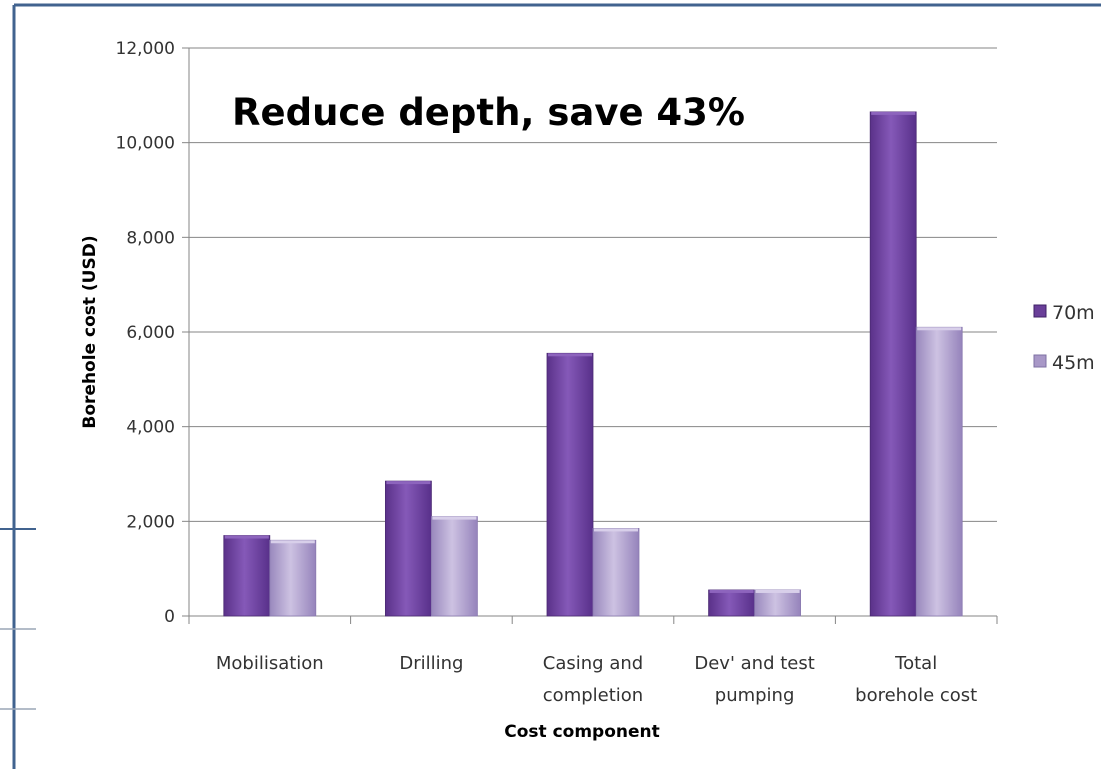  I want to click on chart-annotation: Reduce depth, save 43%, so click(488, 112).